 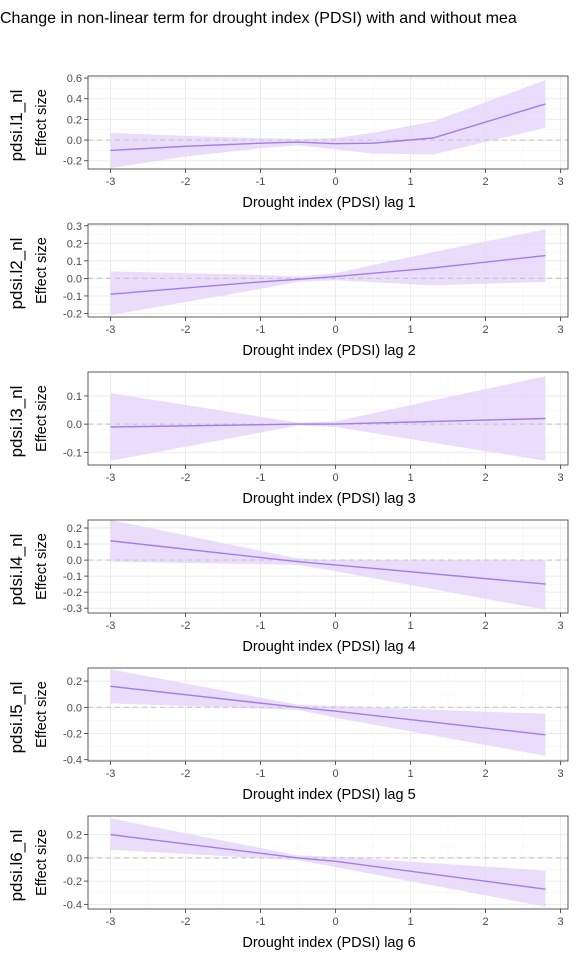 What do you see at coordinates (328, 795) in the screenshot?
I see `x-axis-title: Drought index (PDSI) lag 5` at bounding box center [328, 795].